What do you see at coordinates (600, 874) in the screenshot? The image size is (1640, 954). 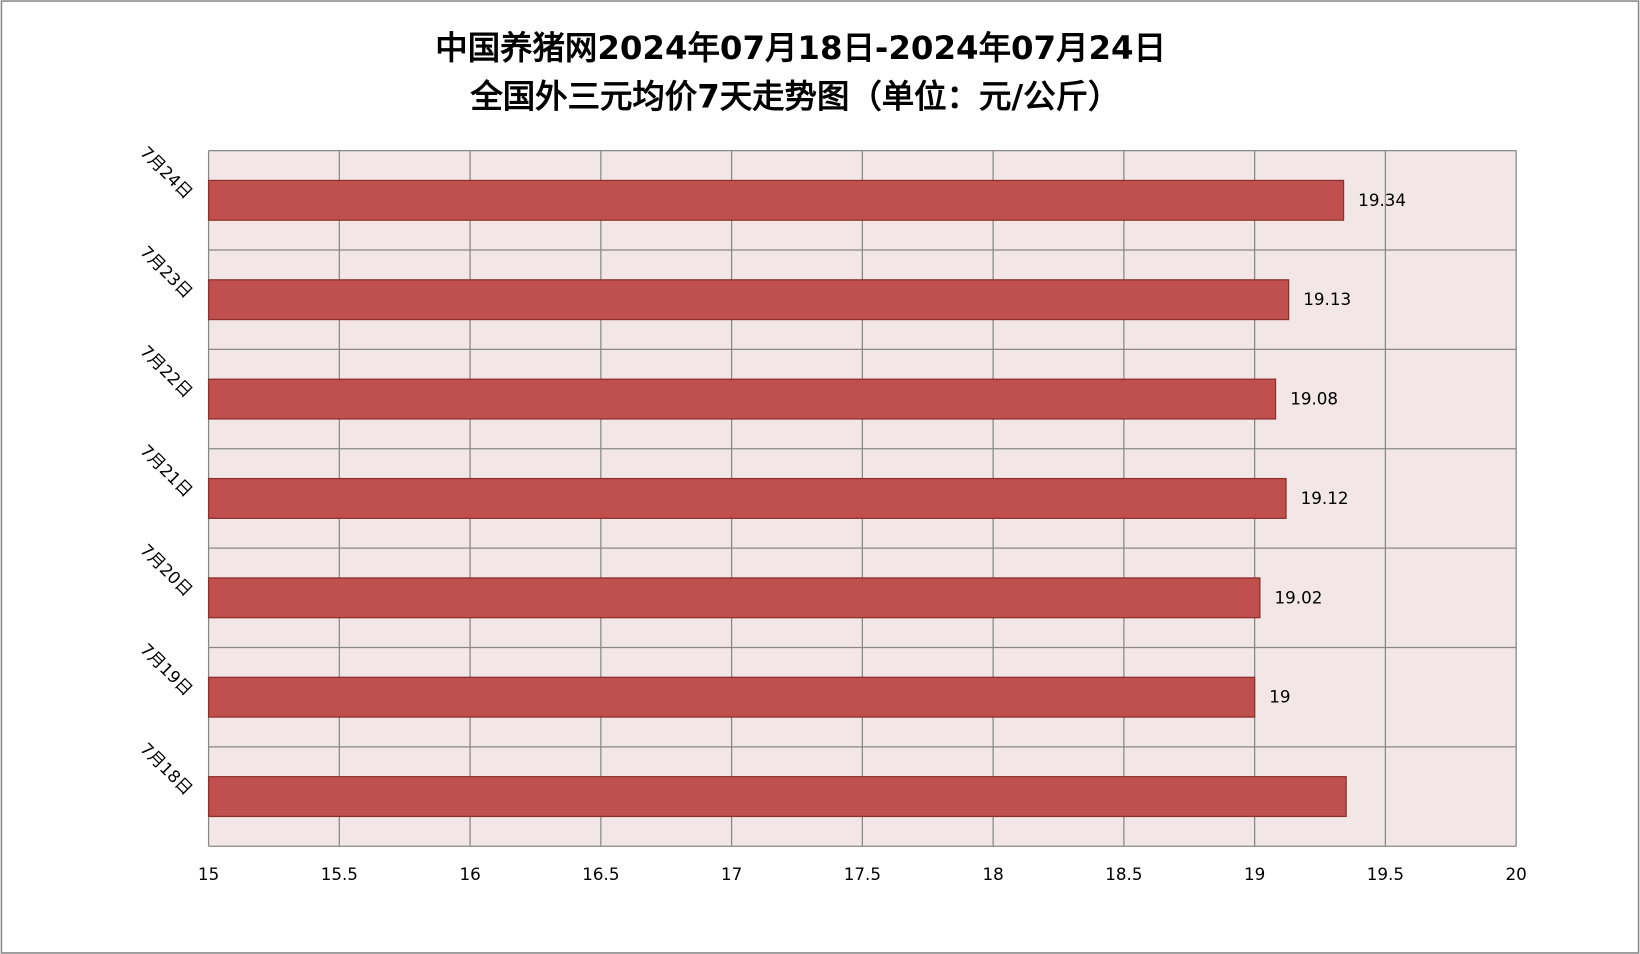 I see `x-tick-label: 16.5` at bounding box center [600, 874].